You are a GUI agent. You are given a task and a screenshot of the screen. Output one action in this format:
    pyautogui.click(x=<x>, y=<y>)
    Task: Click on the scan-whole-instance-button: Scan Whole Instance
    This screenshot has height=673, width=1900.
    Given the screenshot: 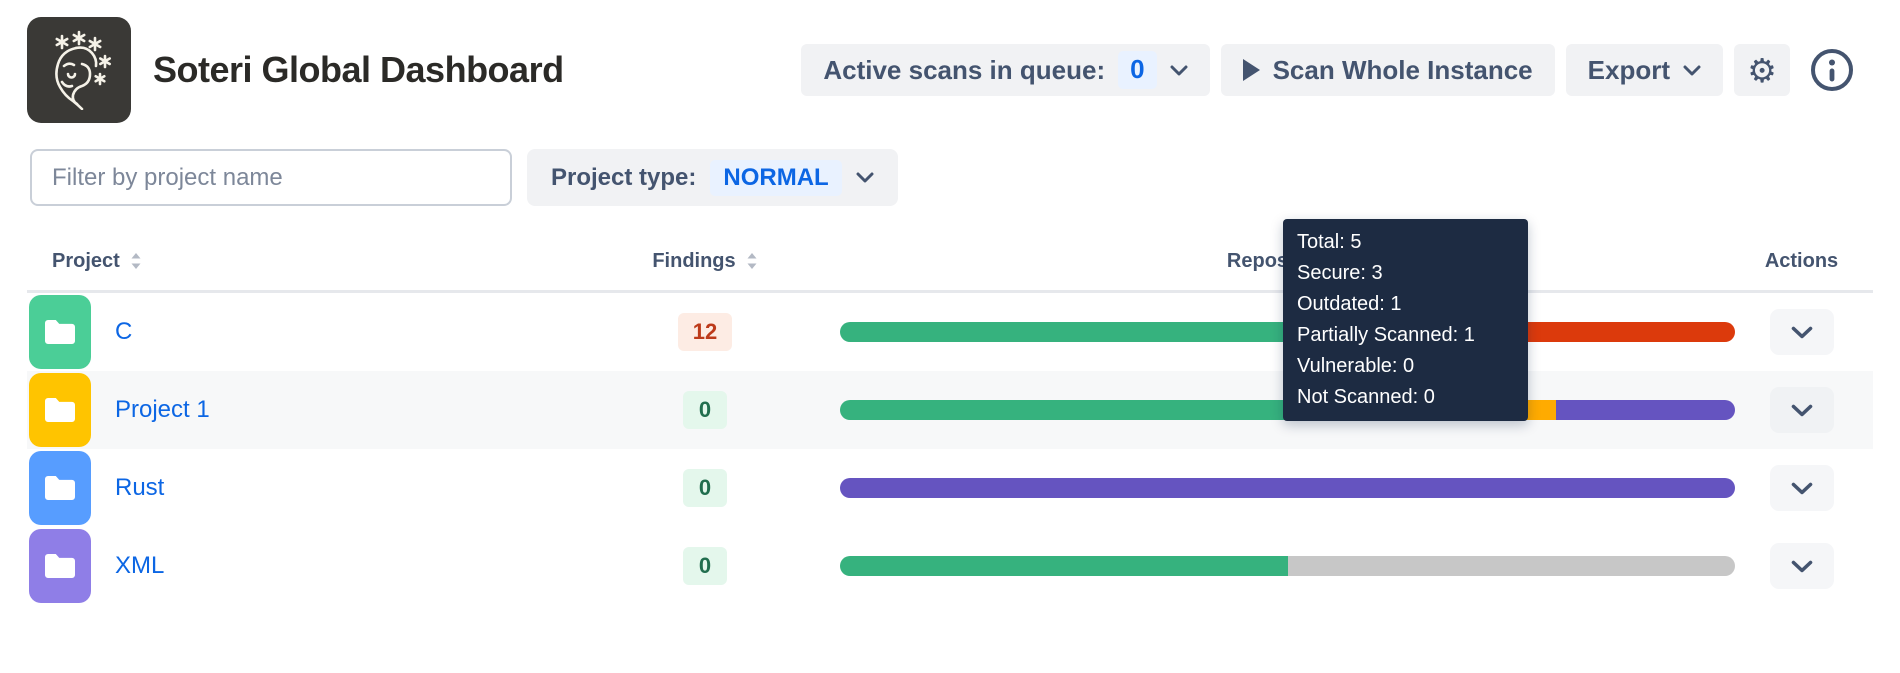 What is the action you would take?
    pyautogui.click(x=1387, y=70)
    